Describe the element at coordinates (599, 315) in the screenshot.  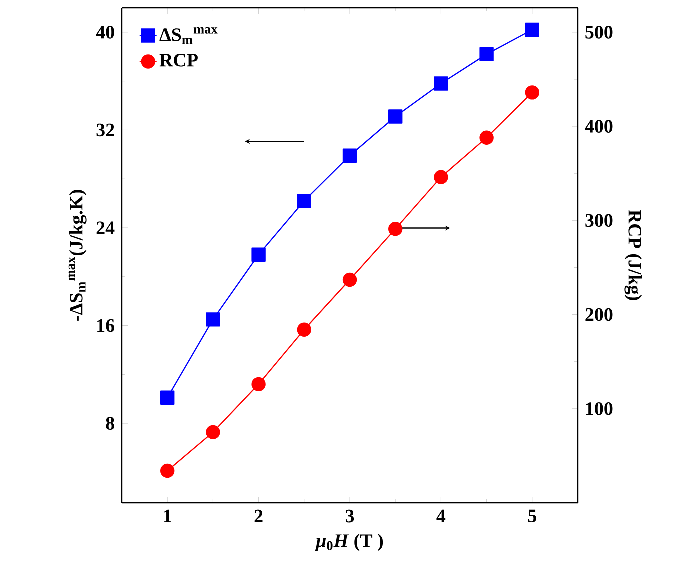
I see `y2-tick-label: 200` at that location.